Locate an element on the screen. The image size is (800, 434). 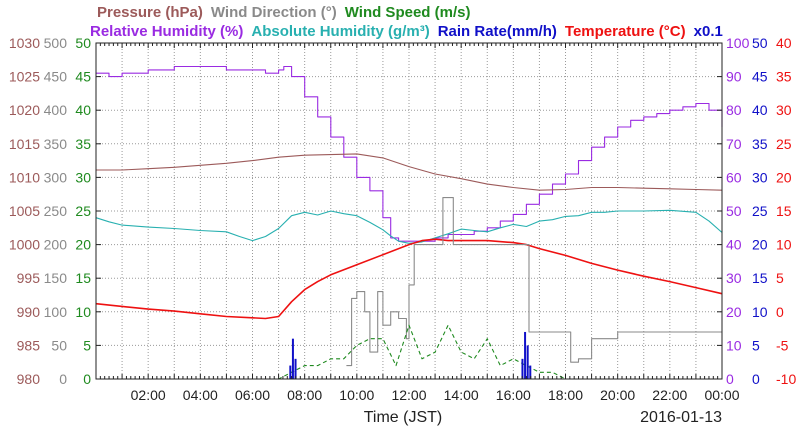
y-tick-label-wind_speed: 40 is located at coordinates (83, 110).